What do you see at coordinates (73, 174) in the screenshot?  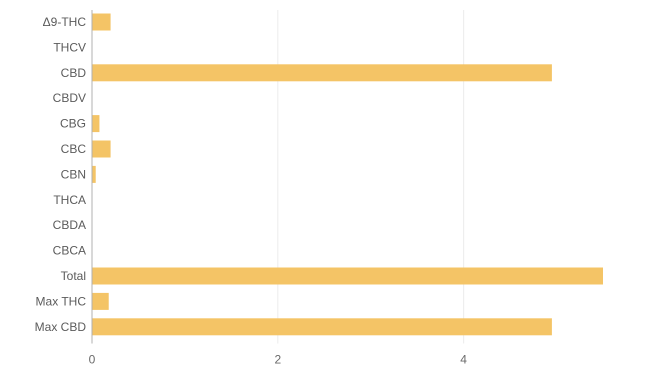 I see `category-label: CBN` at bounding box center [73, 174].